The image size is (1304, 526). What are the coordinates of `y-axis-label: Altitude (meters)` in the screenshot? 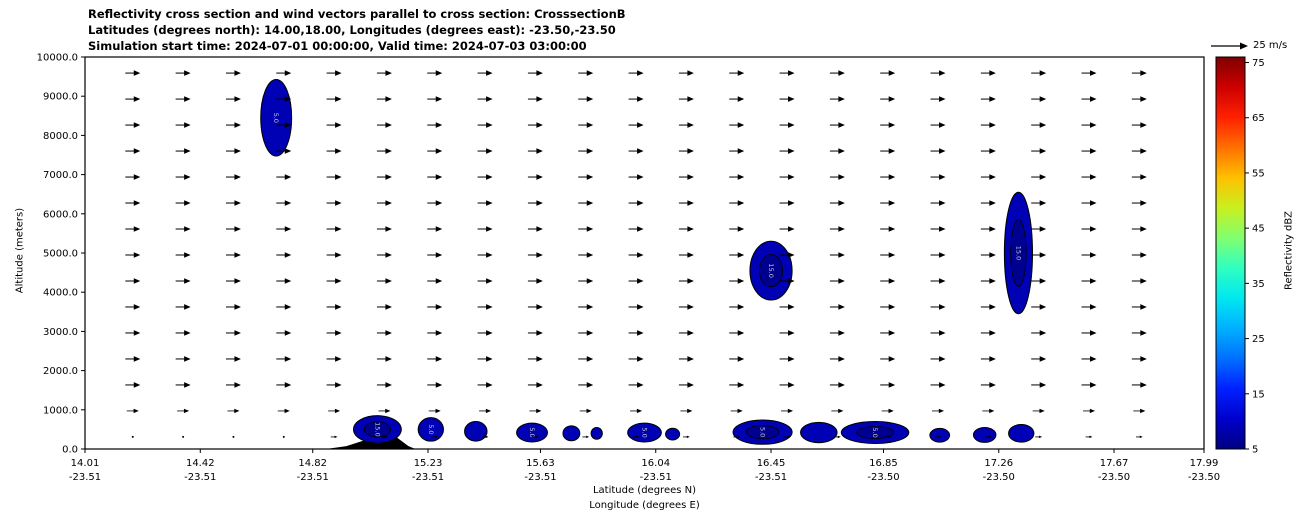 It's located at (20, 250).